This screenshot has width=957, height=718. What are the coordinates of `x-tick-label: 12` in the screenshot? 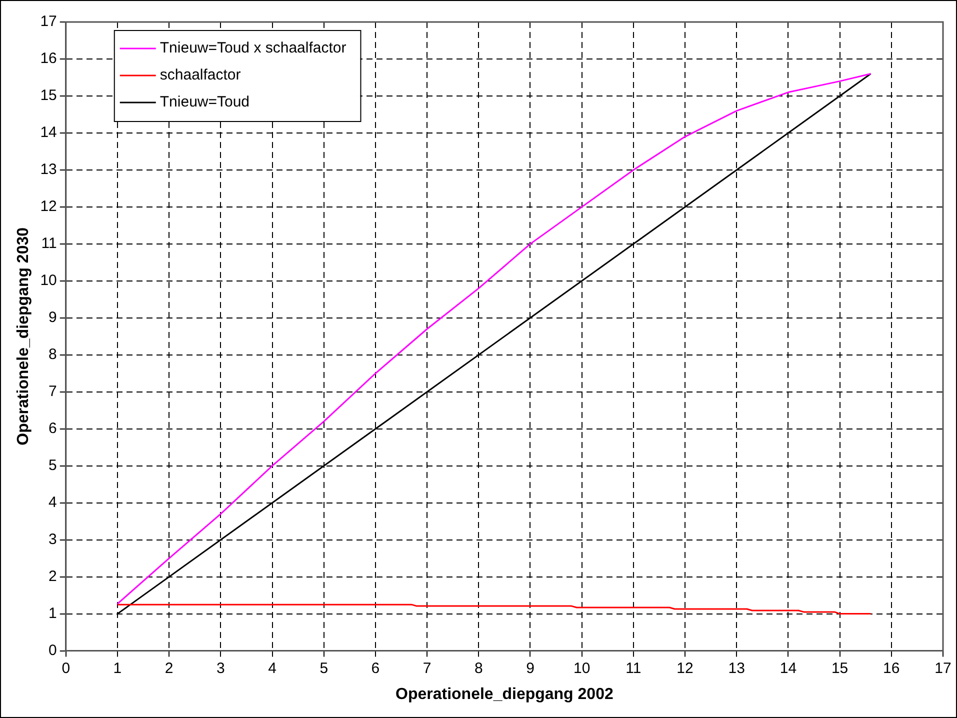 It's located at (685, 668).